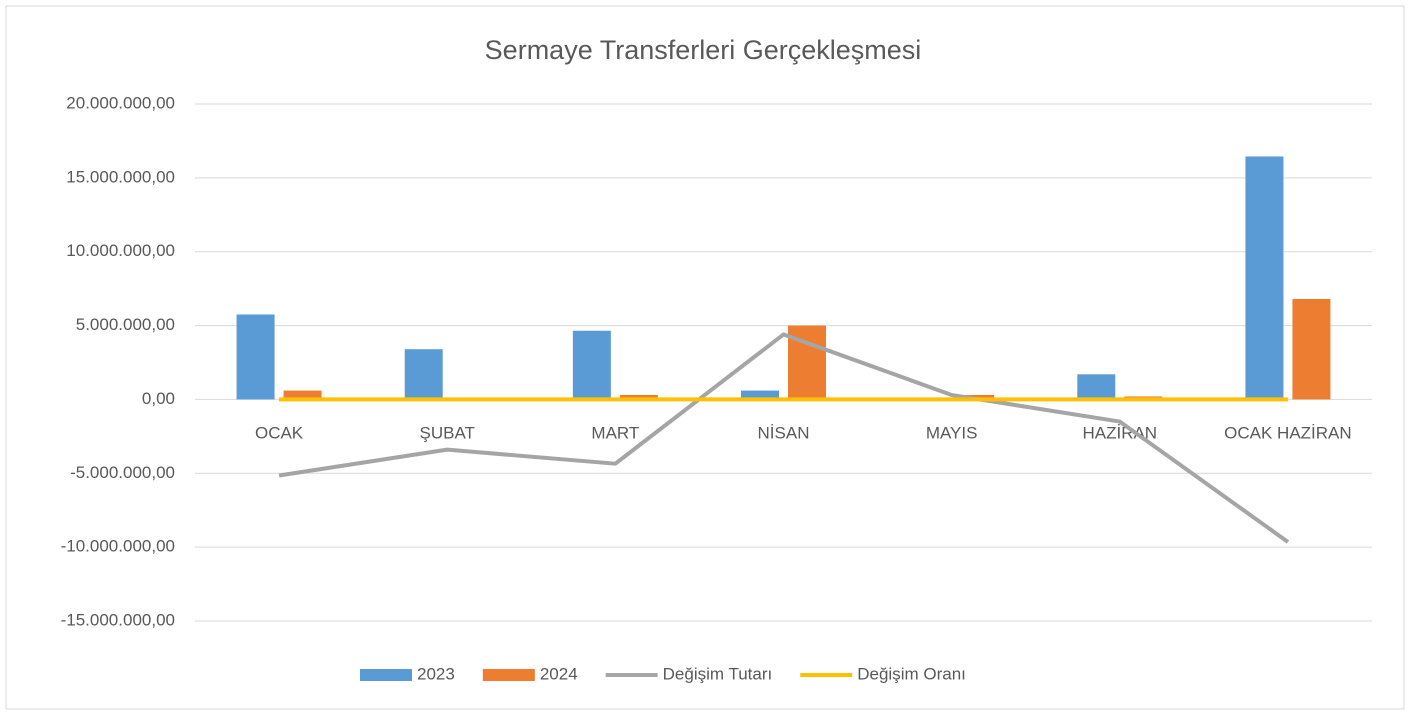  I want to click on legend-label: Değişim Oranı, so click(911, 673).